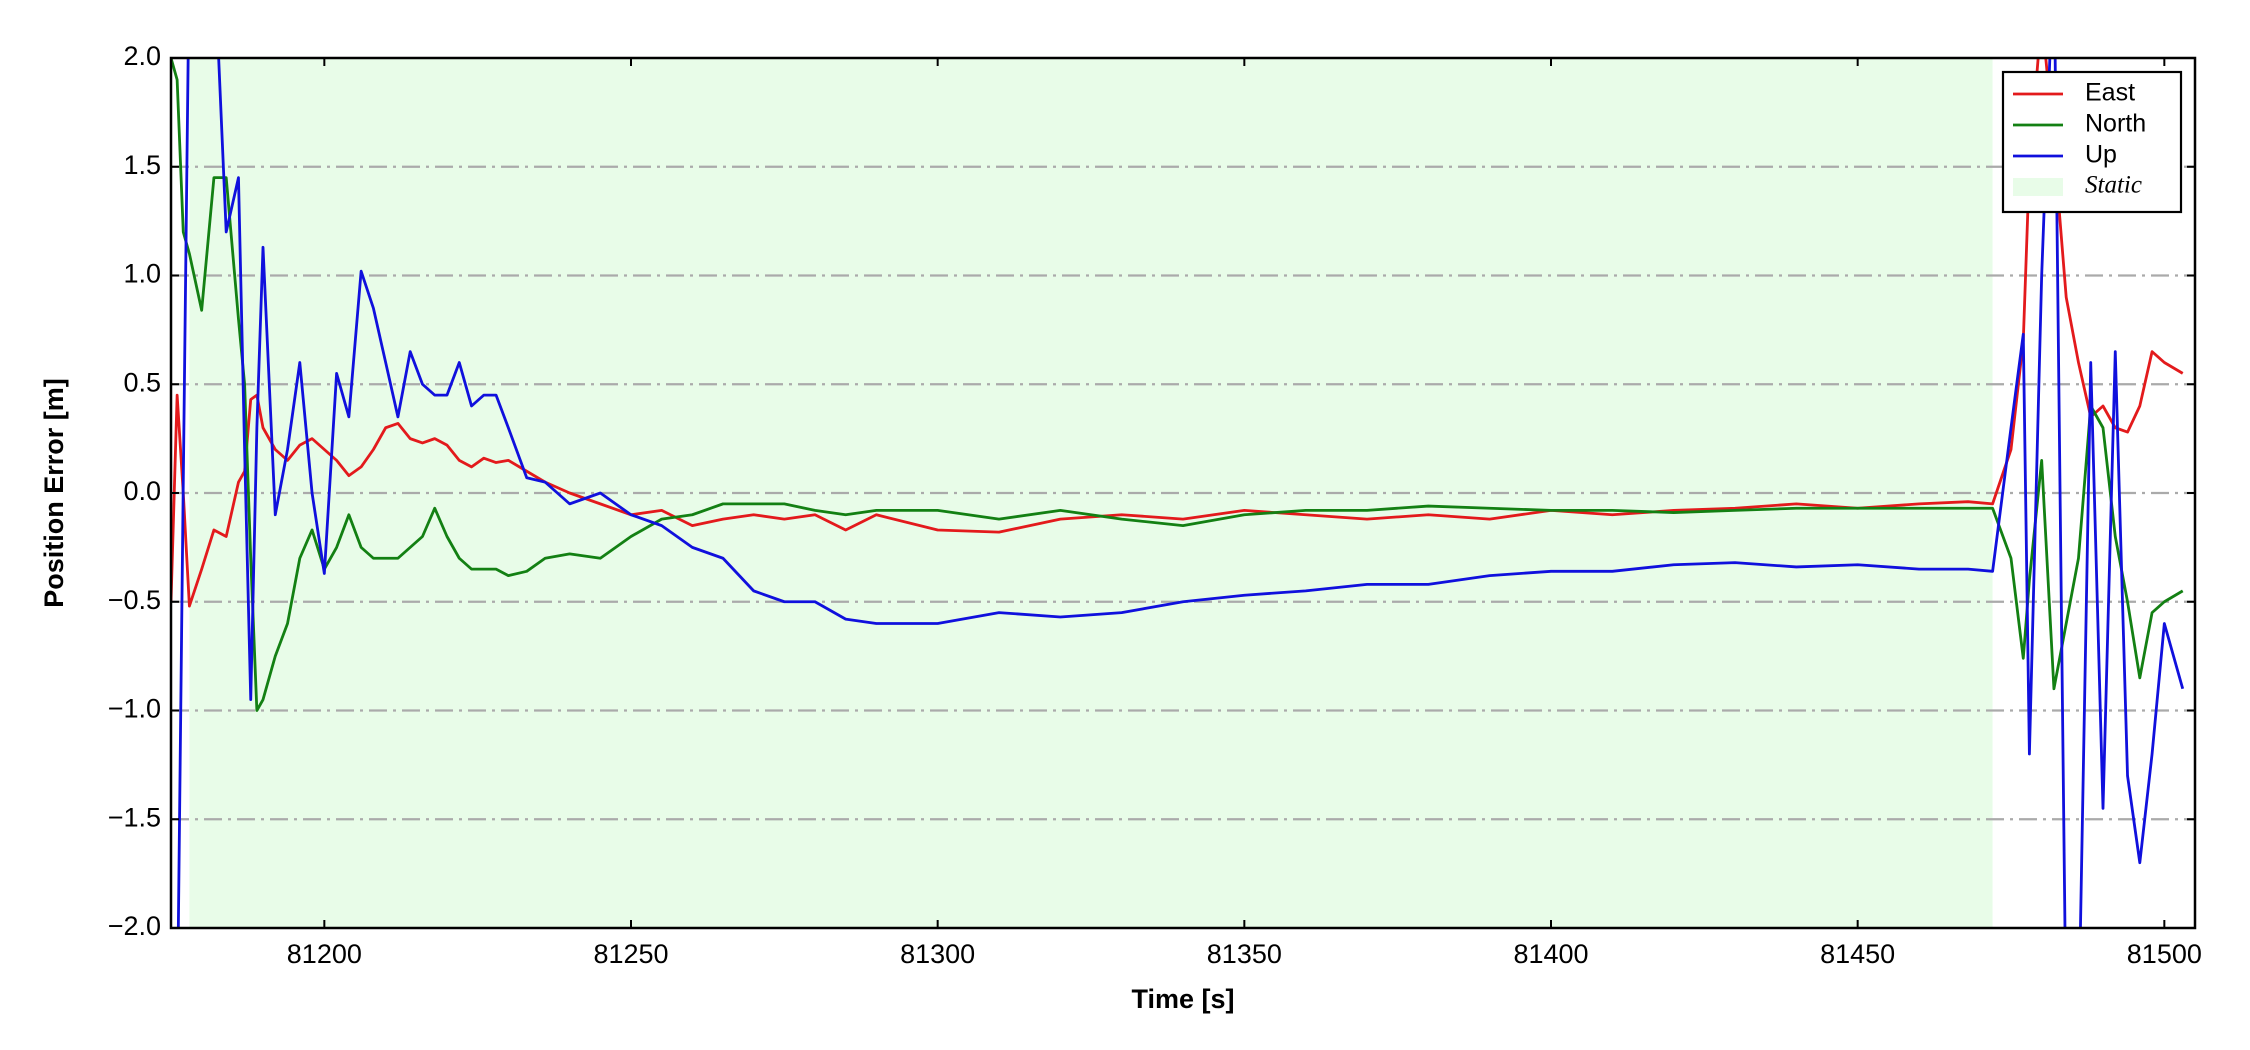 The image size is (2250, 1050). Describe the element at coordinates (54, 493) in the screenshot. I see `y-axis-label: Position Error [m]` at that location.